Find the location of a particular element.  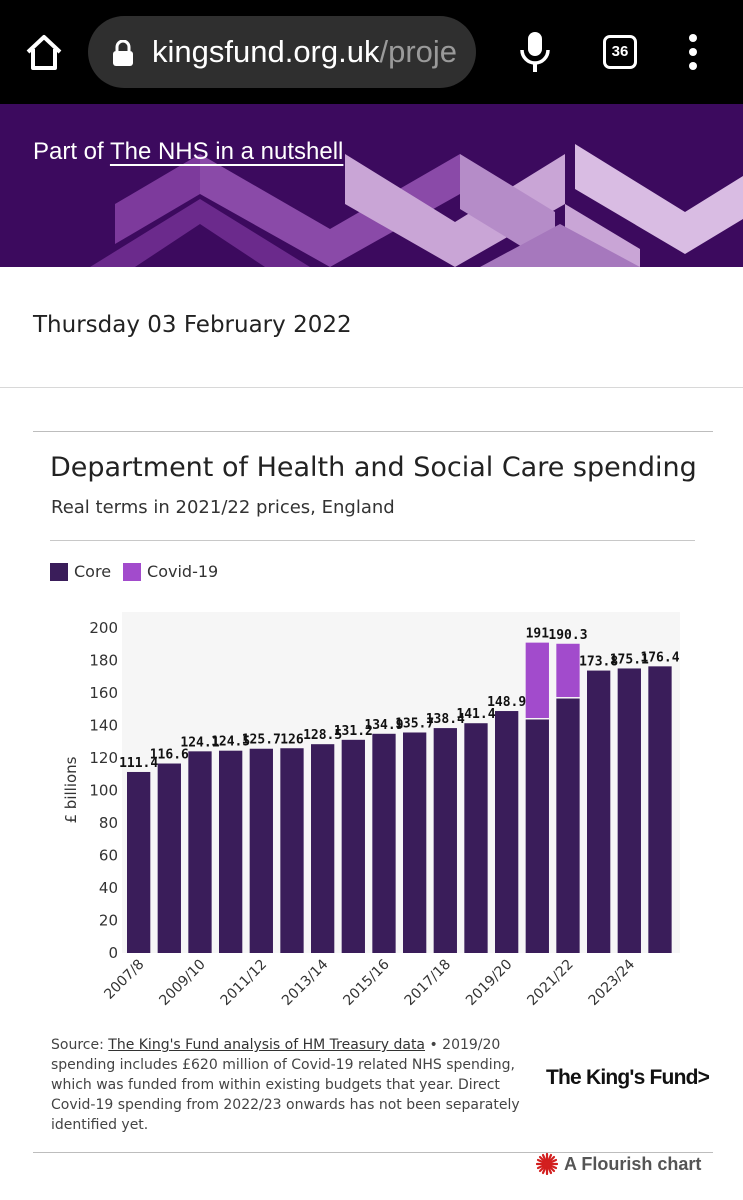

x-tick-label: 2009/10 is located at coordinates (182, 983).